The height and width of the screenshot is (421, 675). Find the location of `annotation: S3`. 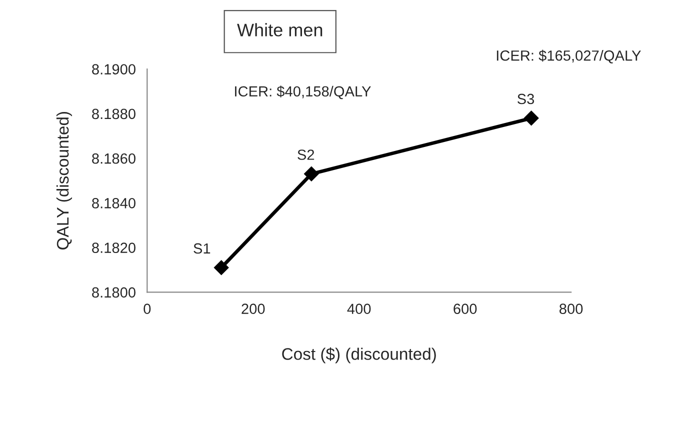

annotation: S3 is located at coordinates (526, 99).